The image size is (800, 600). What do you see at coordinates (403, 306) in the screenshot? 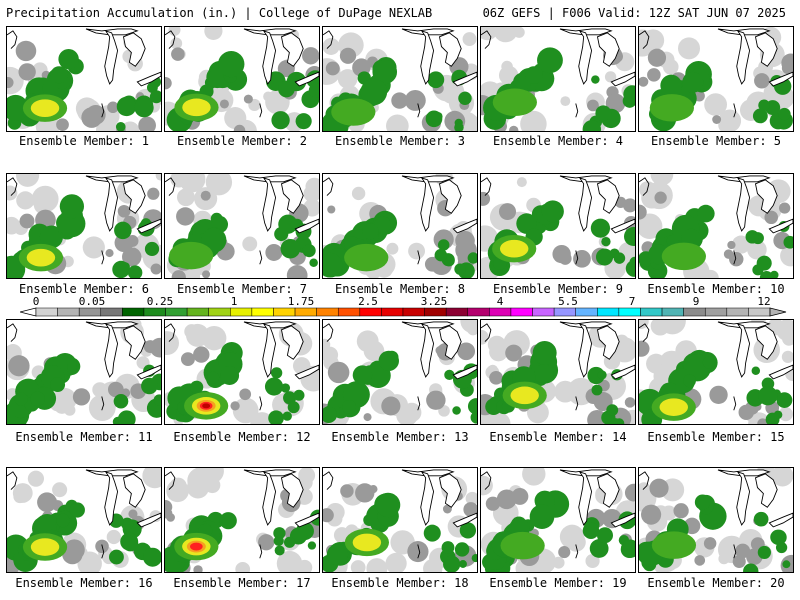
I see `color-scale-bar: 0 0.05 0.25 1 1.75 2.5 3.25 4 5.5 7 9 12` at bounding box center [403, 306].